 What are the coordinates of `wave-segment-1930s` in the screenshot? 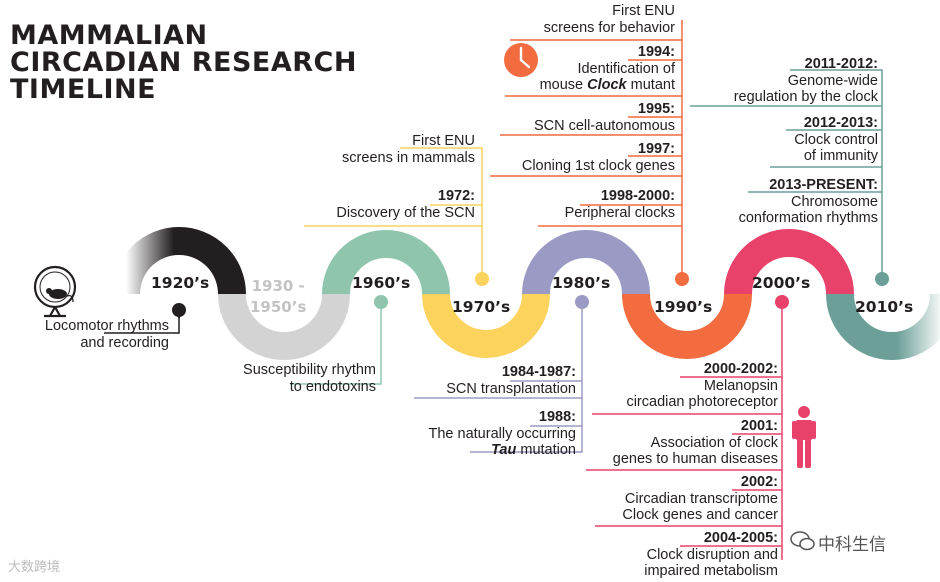 It's located at (284, 326).